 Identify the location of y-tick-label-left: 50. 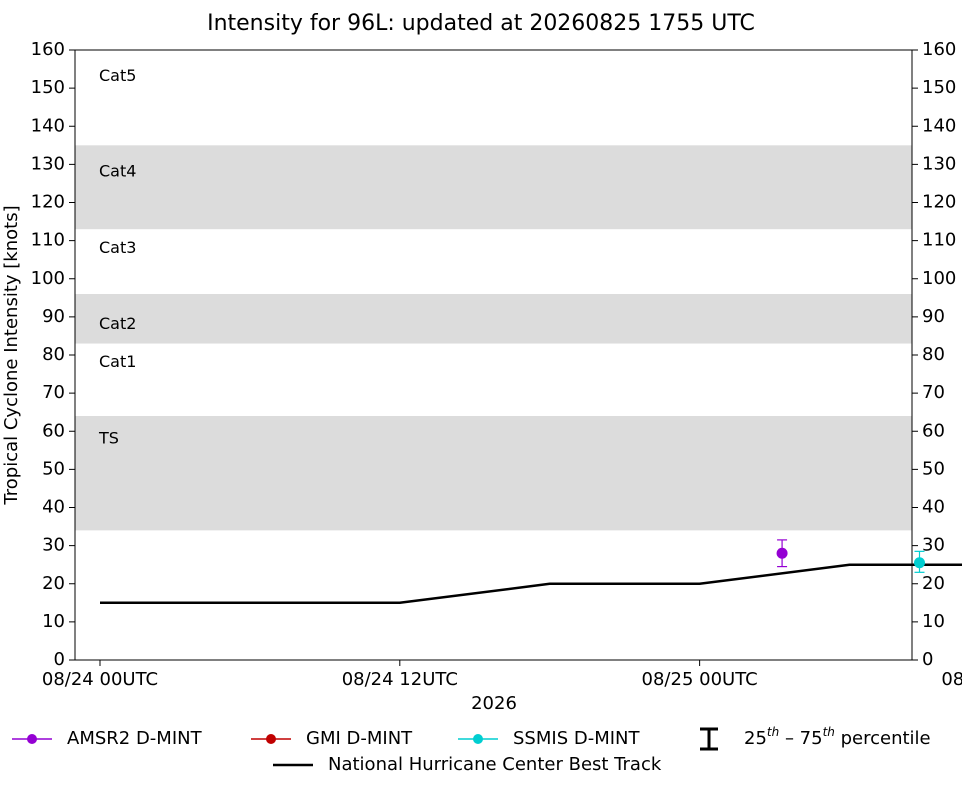
(53, 468).